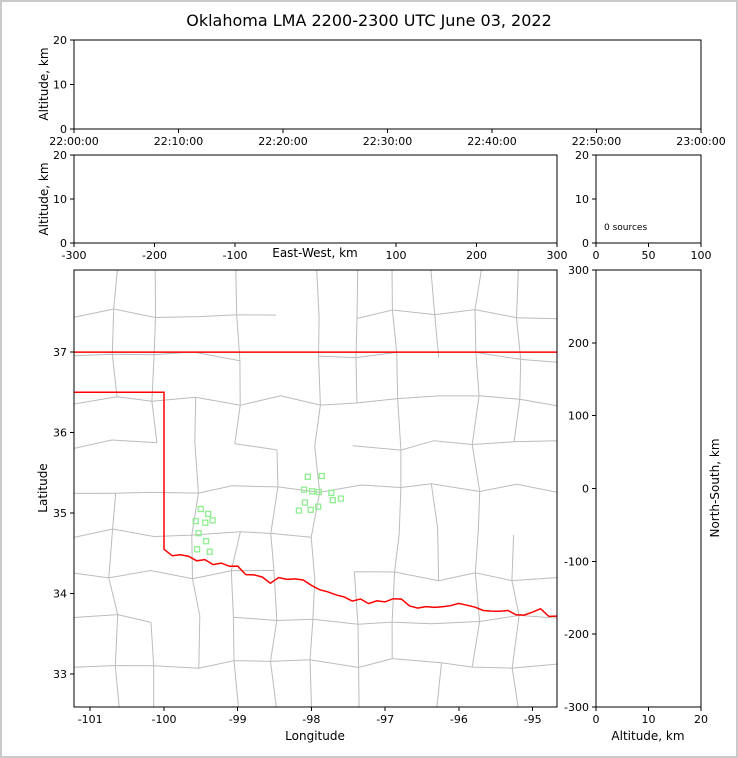 The width and height of the screenshot is (738, 758). Describe the element at coordinates (578, 416) in the screenshot. I see `y-tick-label: 100` at that location.